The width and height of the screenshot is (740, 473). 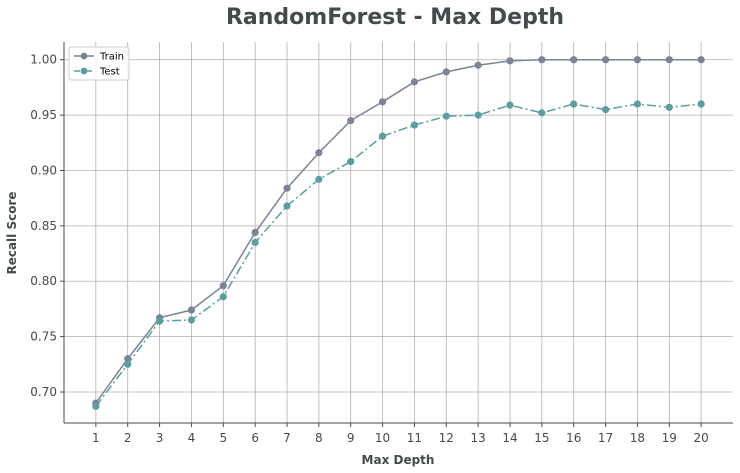 I want to click on x-tick-label: 1, so click(x=96, y=438).